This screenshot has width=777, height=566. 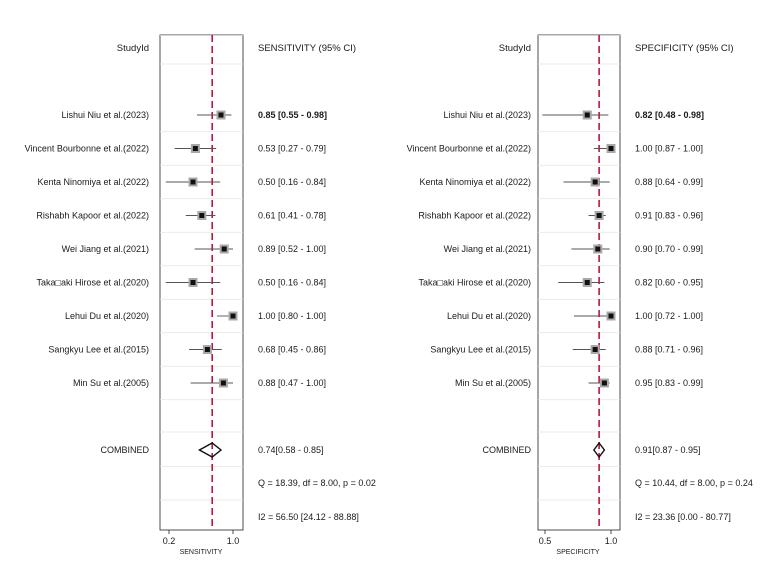 What do you see at coordinates (669, 115) in the screenshot?
I see `study-ci-value: 0.82 [0.48 - 0.98]` at bounding box center [669, 115].